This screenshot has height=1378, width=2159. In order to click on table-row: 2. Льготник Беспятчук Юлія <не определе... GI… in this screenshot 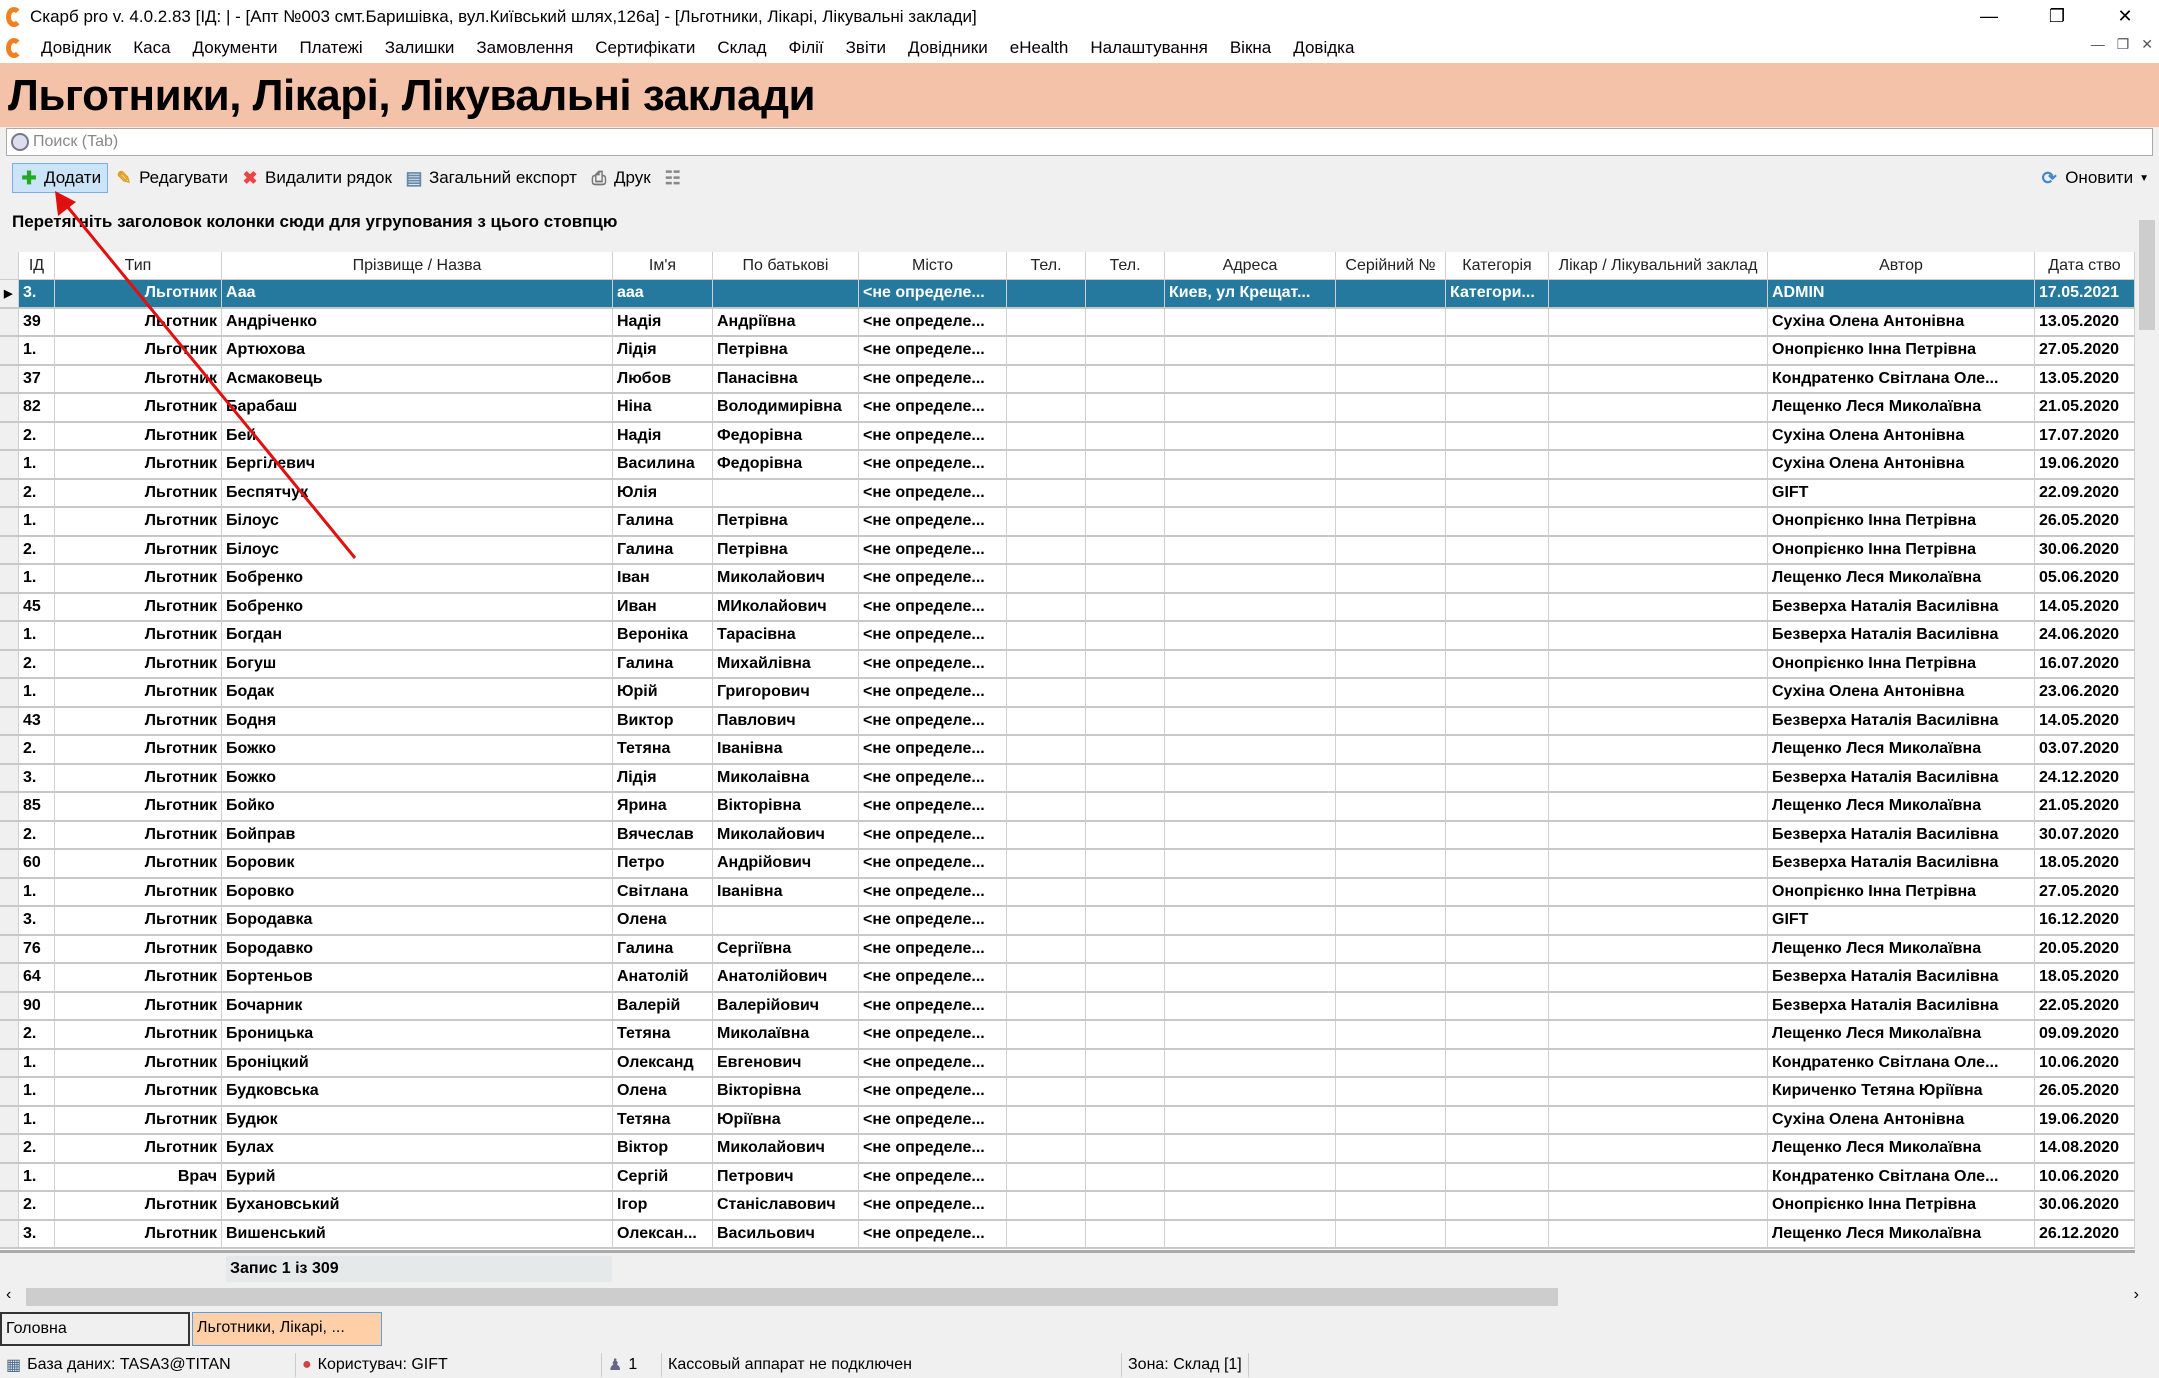, I will do `click(1067, 493)`.